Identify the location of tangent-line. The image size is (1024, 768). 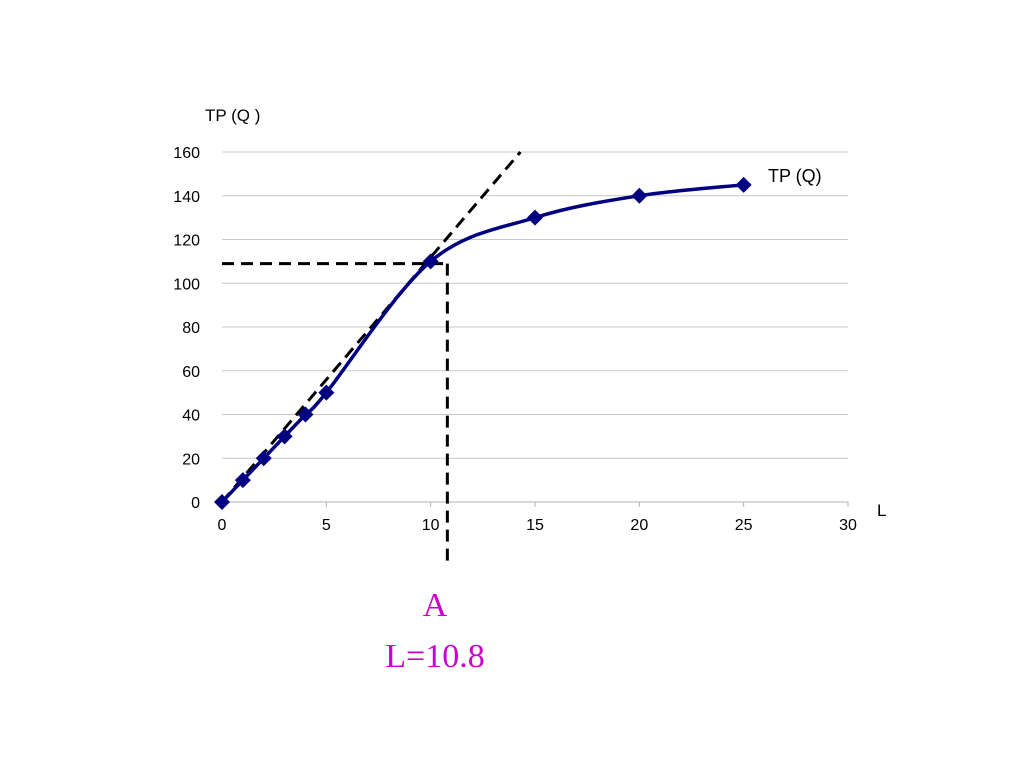
(371, 327).